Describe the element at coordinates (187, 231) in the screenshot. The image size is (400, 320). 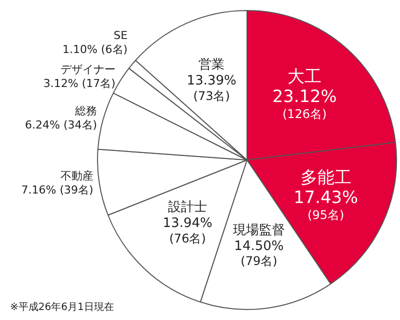
I see `data-label: 13.94% (76名)` at that location.